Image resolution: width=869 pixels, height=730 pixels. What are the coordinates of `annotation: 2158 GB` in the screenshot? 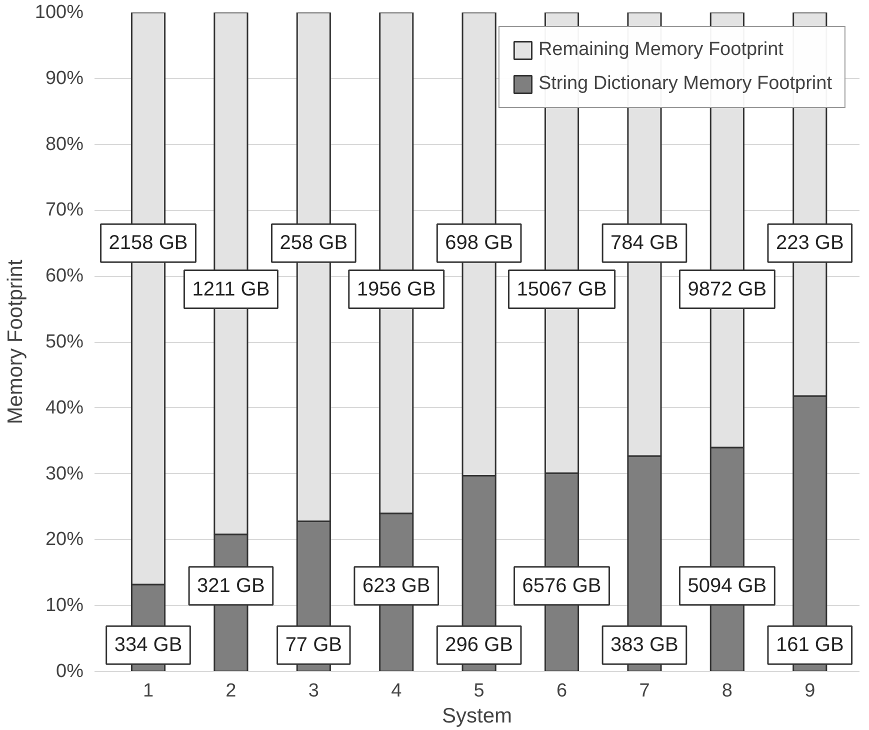 It's located at (148, 243).